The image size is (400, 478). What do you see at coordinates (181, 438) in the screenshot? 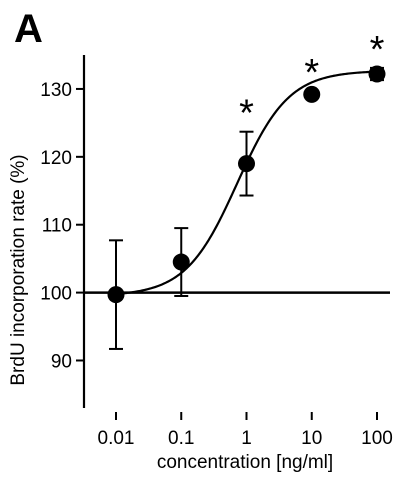
I see `x-tick-label: 0.1` at bounding box center [181, 438].